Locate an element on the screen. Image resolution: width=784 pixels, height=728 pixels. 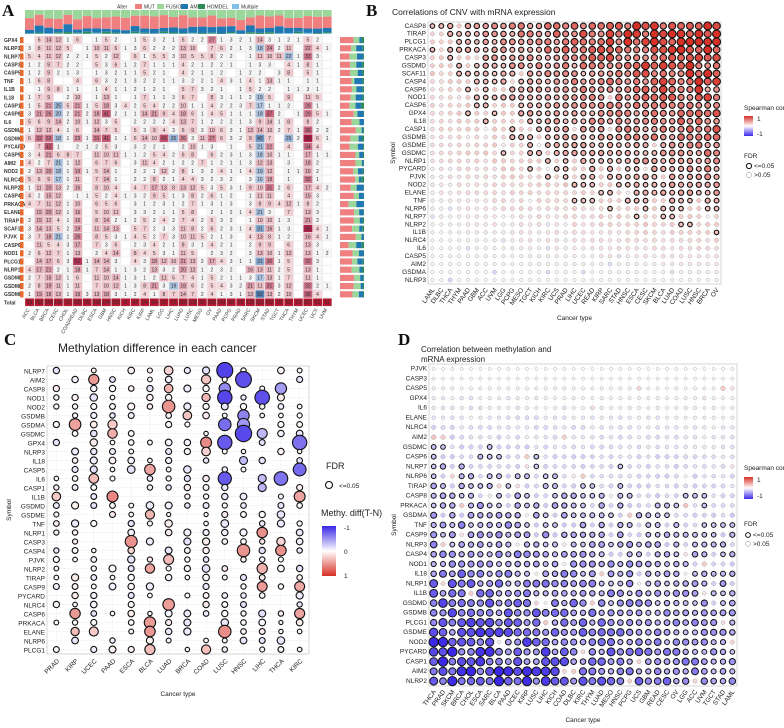
heatmap-cell-label: 9 is located at coordinates (269, 205).